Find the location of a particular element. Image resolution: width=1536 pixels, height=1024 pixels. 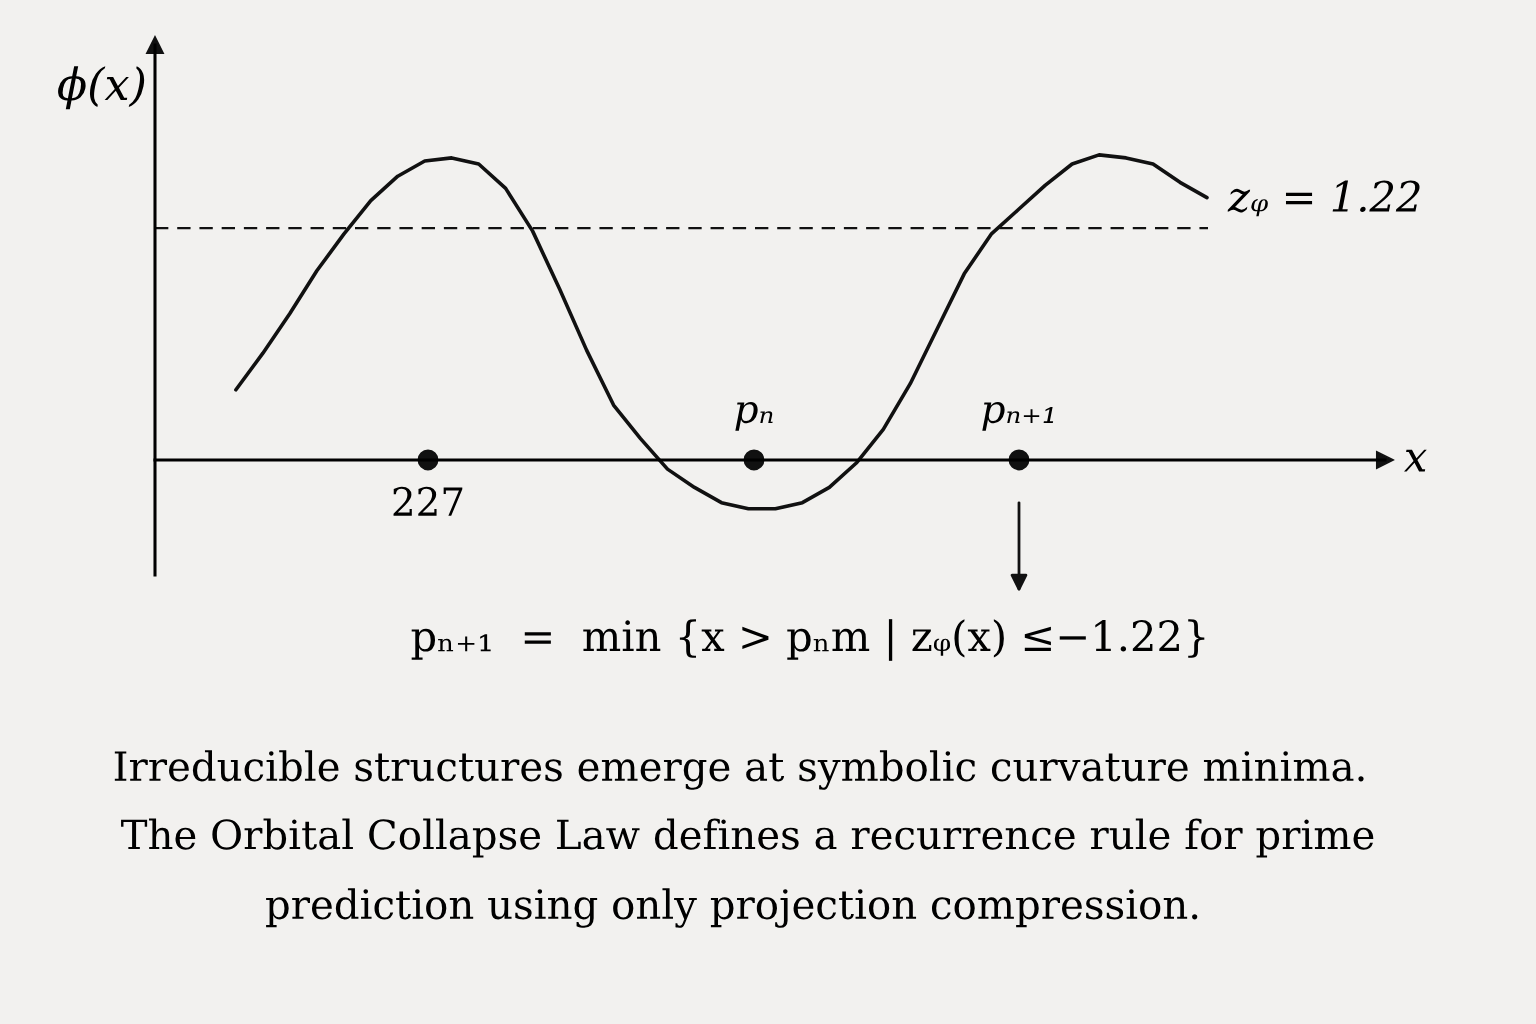

y-axis-title: ϕ(x) is located at coordinates (101, 88).